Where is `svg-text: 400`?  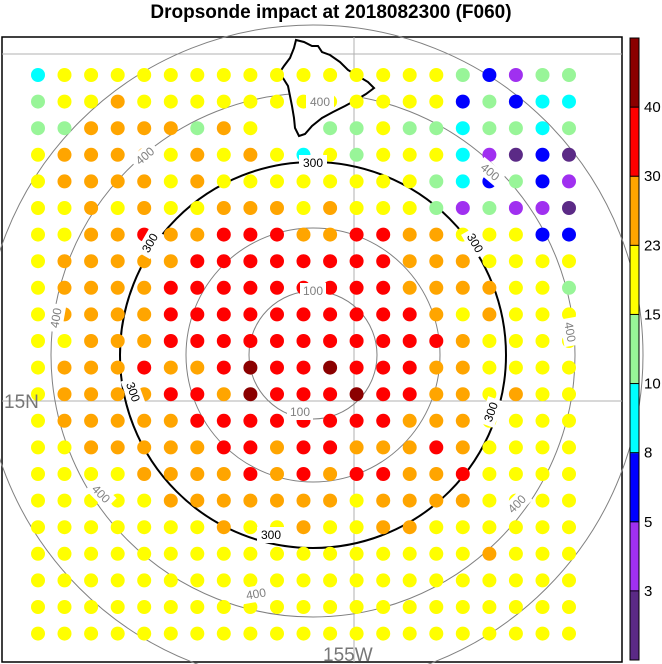
svg-text: 400 is located at coordinates (55, 318).